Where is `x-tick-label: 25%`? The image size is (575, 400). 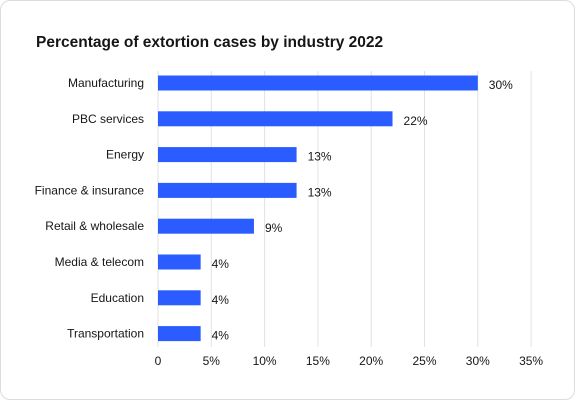 x-tick-label: 25% is located at coordinates (424, 361).